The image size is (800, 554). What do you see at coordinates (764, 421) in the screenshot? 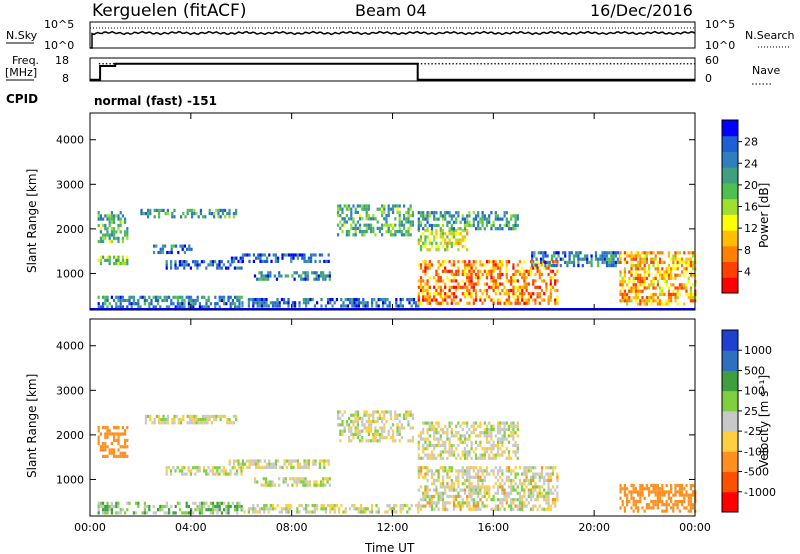
I see `velocity-colorbar-label: Velocity [m s⁻¹]` at bounding box center [764, 421].